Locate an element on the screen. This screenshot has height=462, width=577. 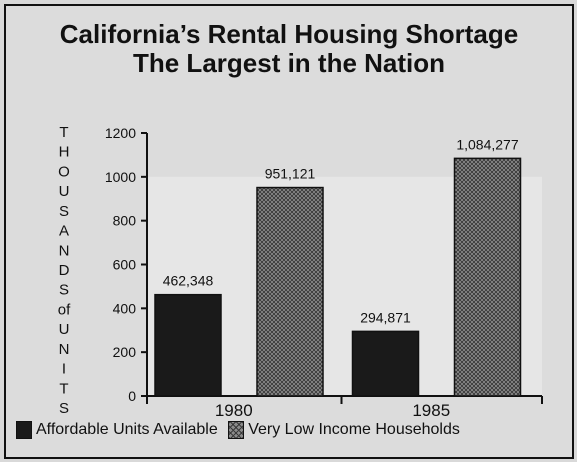
bar-affordable-1980 is located at coordinates (188, 345).